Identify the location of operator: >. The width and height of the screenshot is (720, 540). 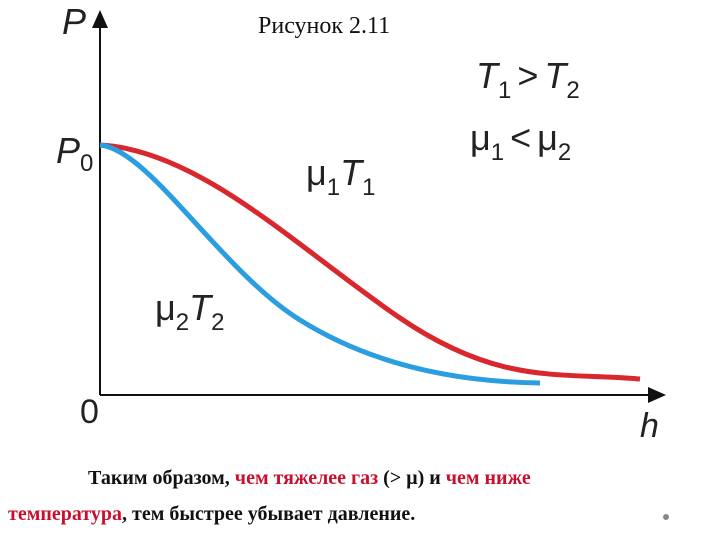
(527, 75).